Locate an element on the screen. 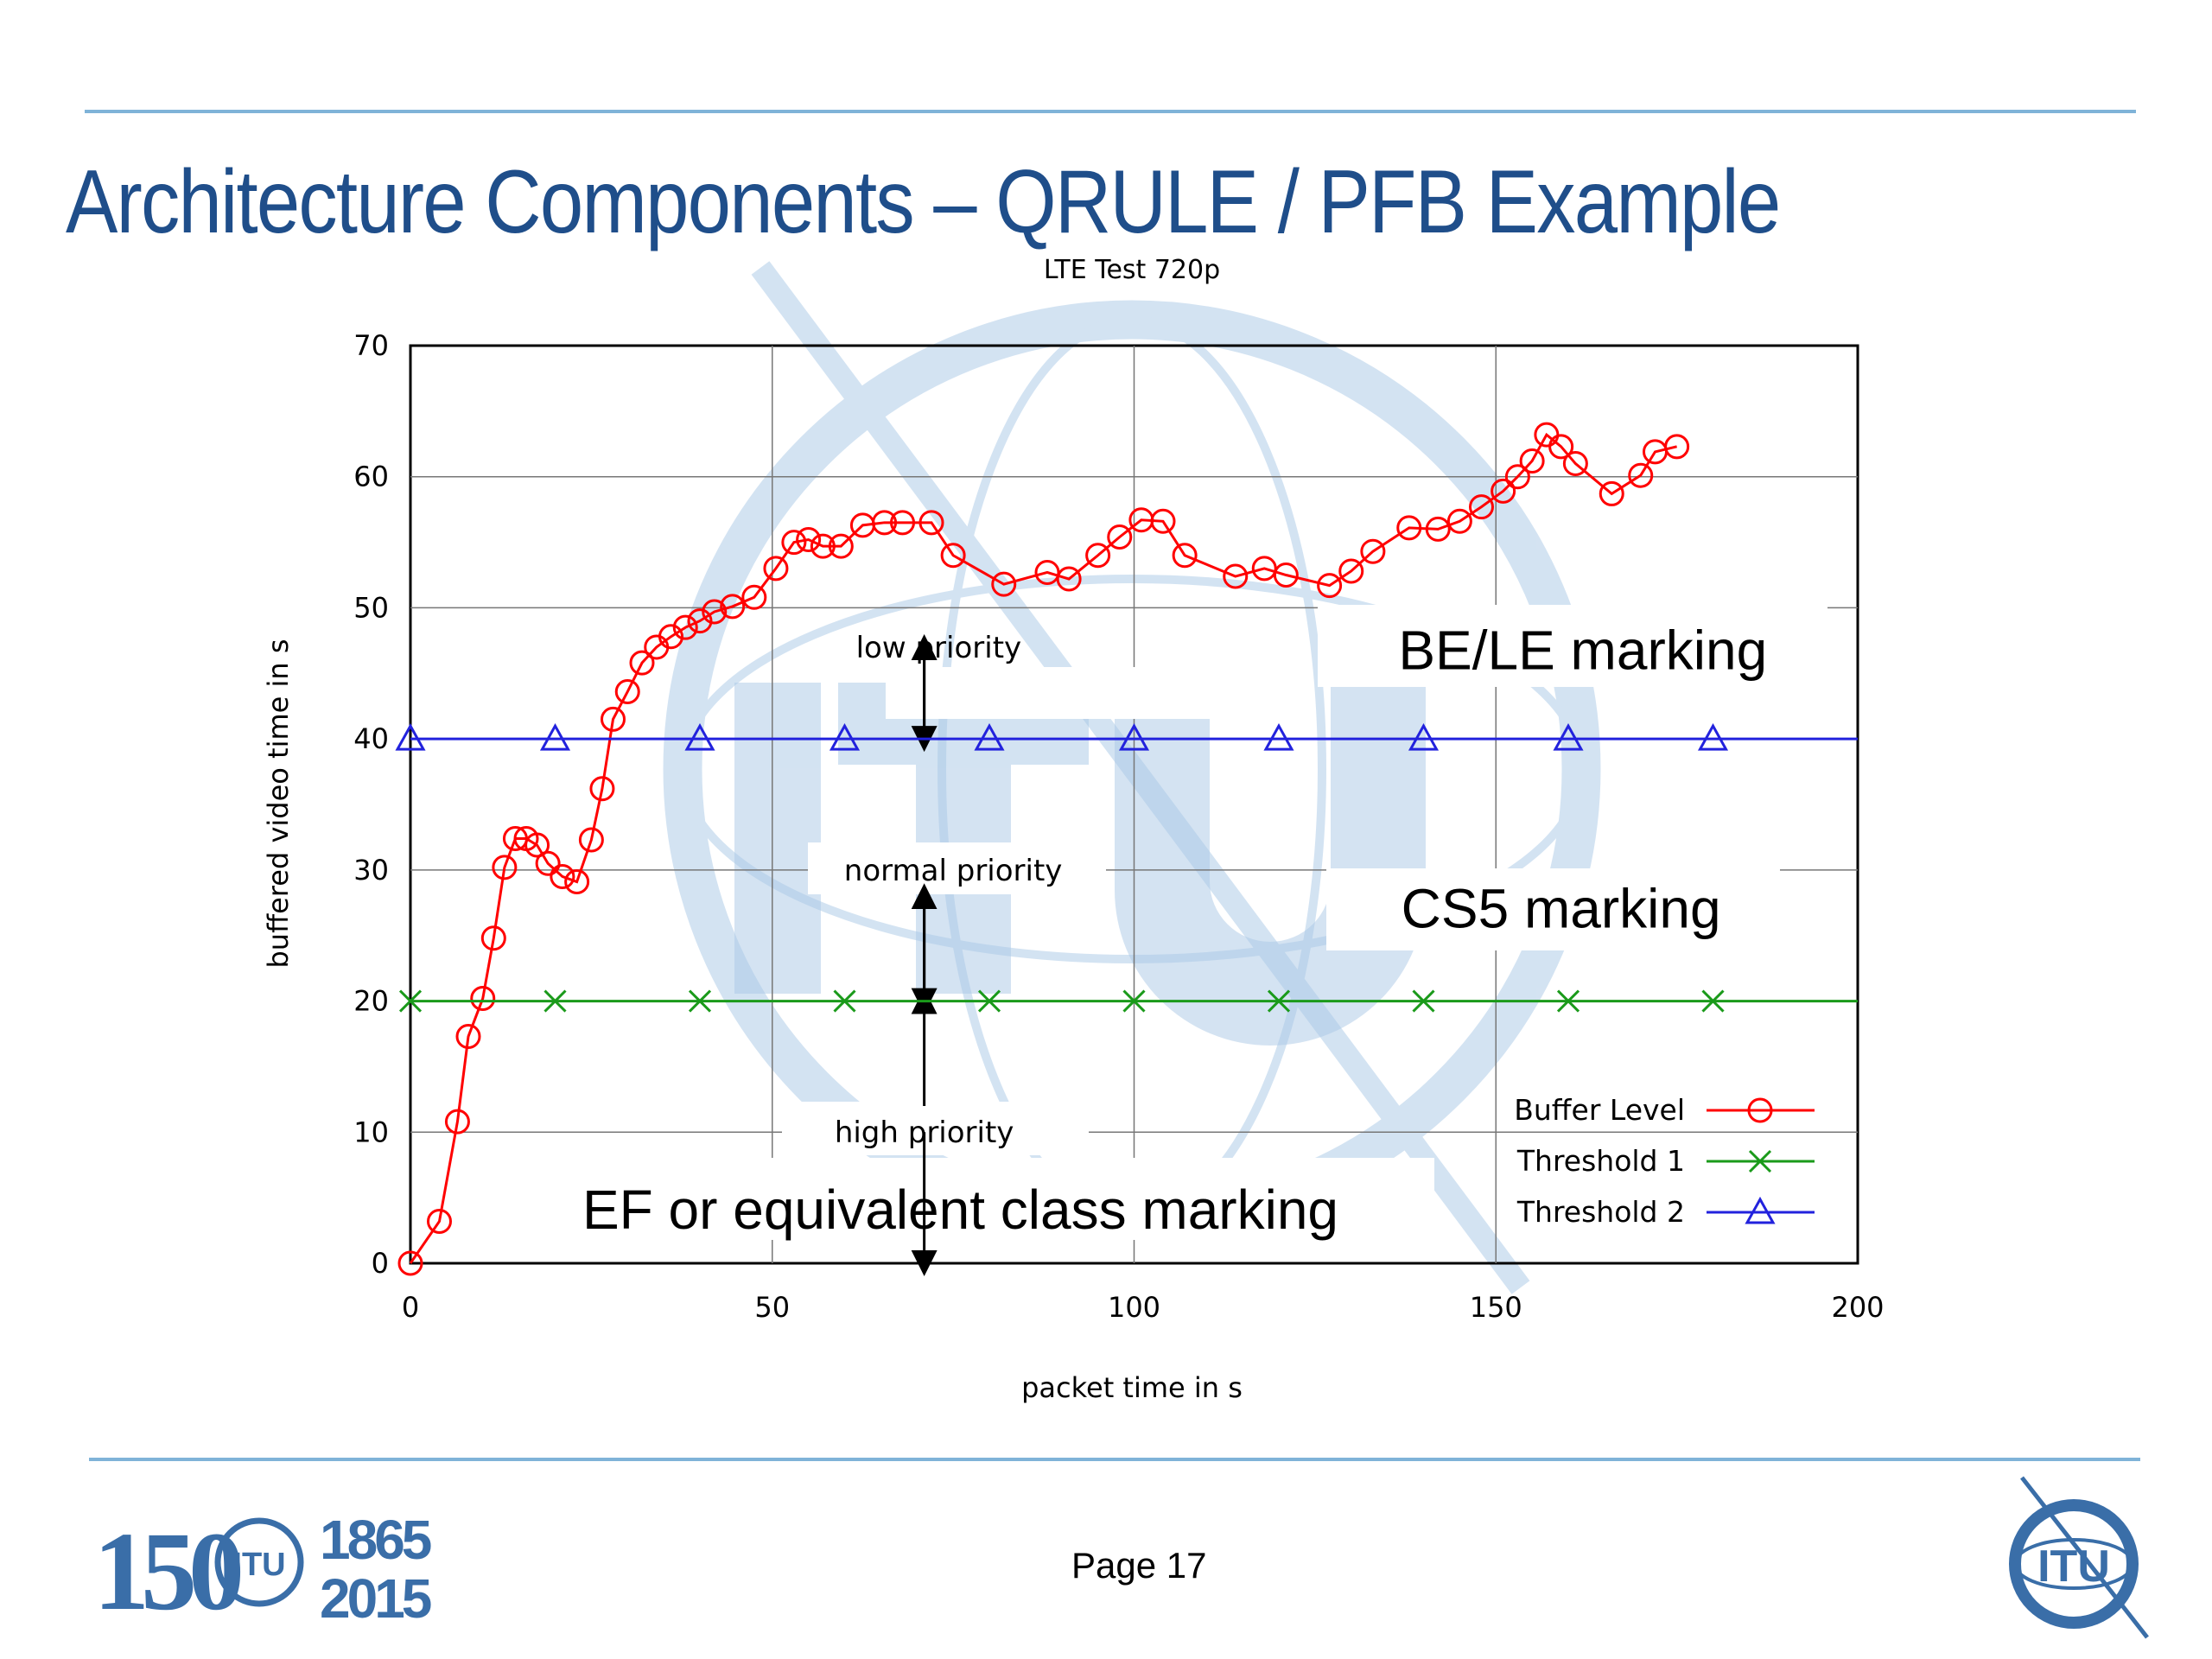 The width and height of the screenshot is (2212, 1659). top-divider is located at coordinates (1110, 111).